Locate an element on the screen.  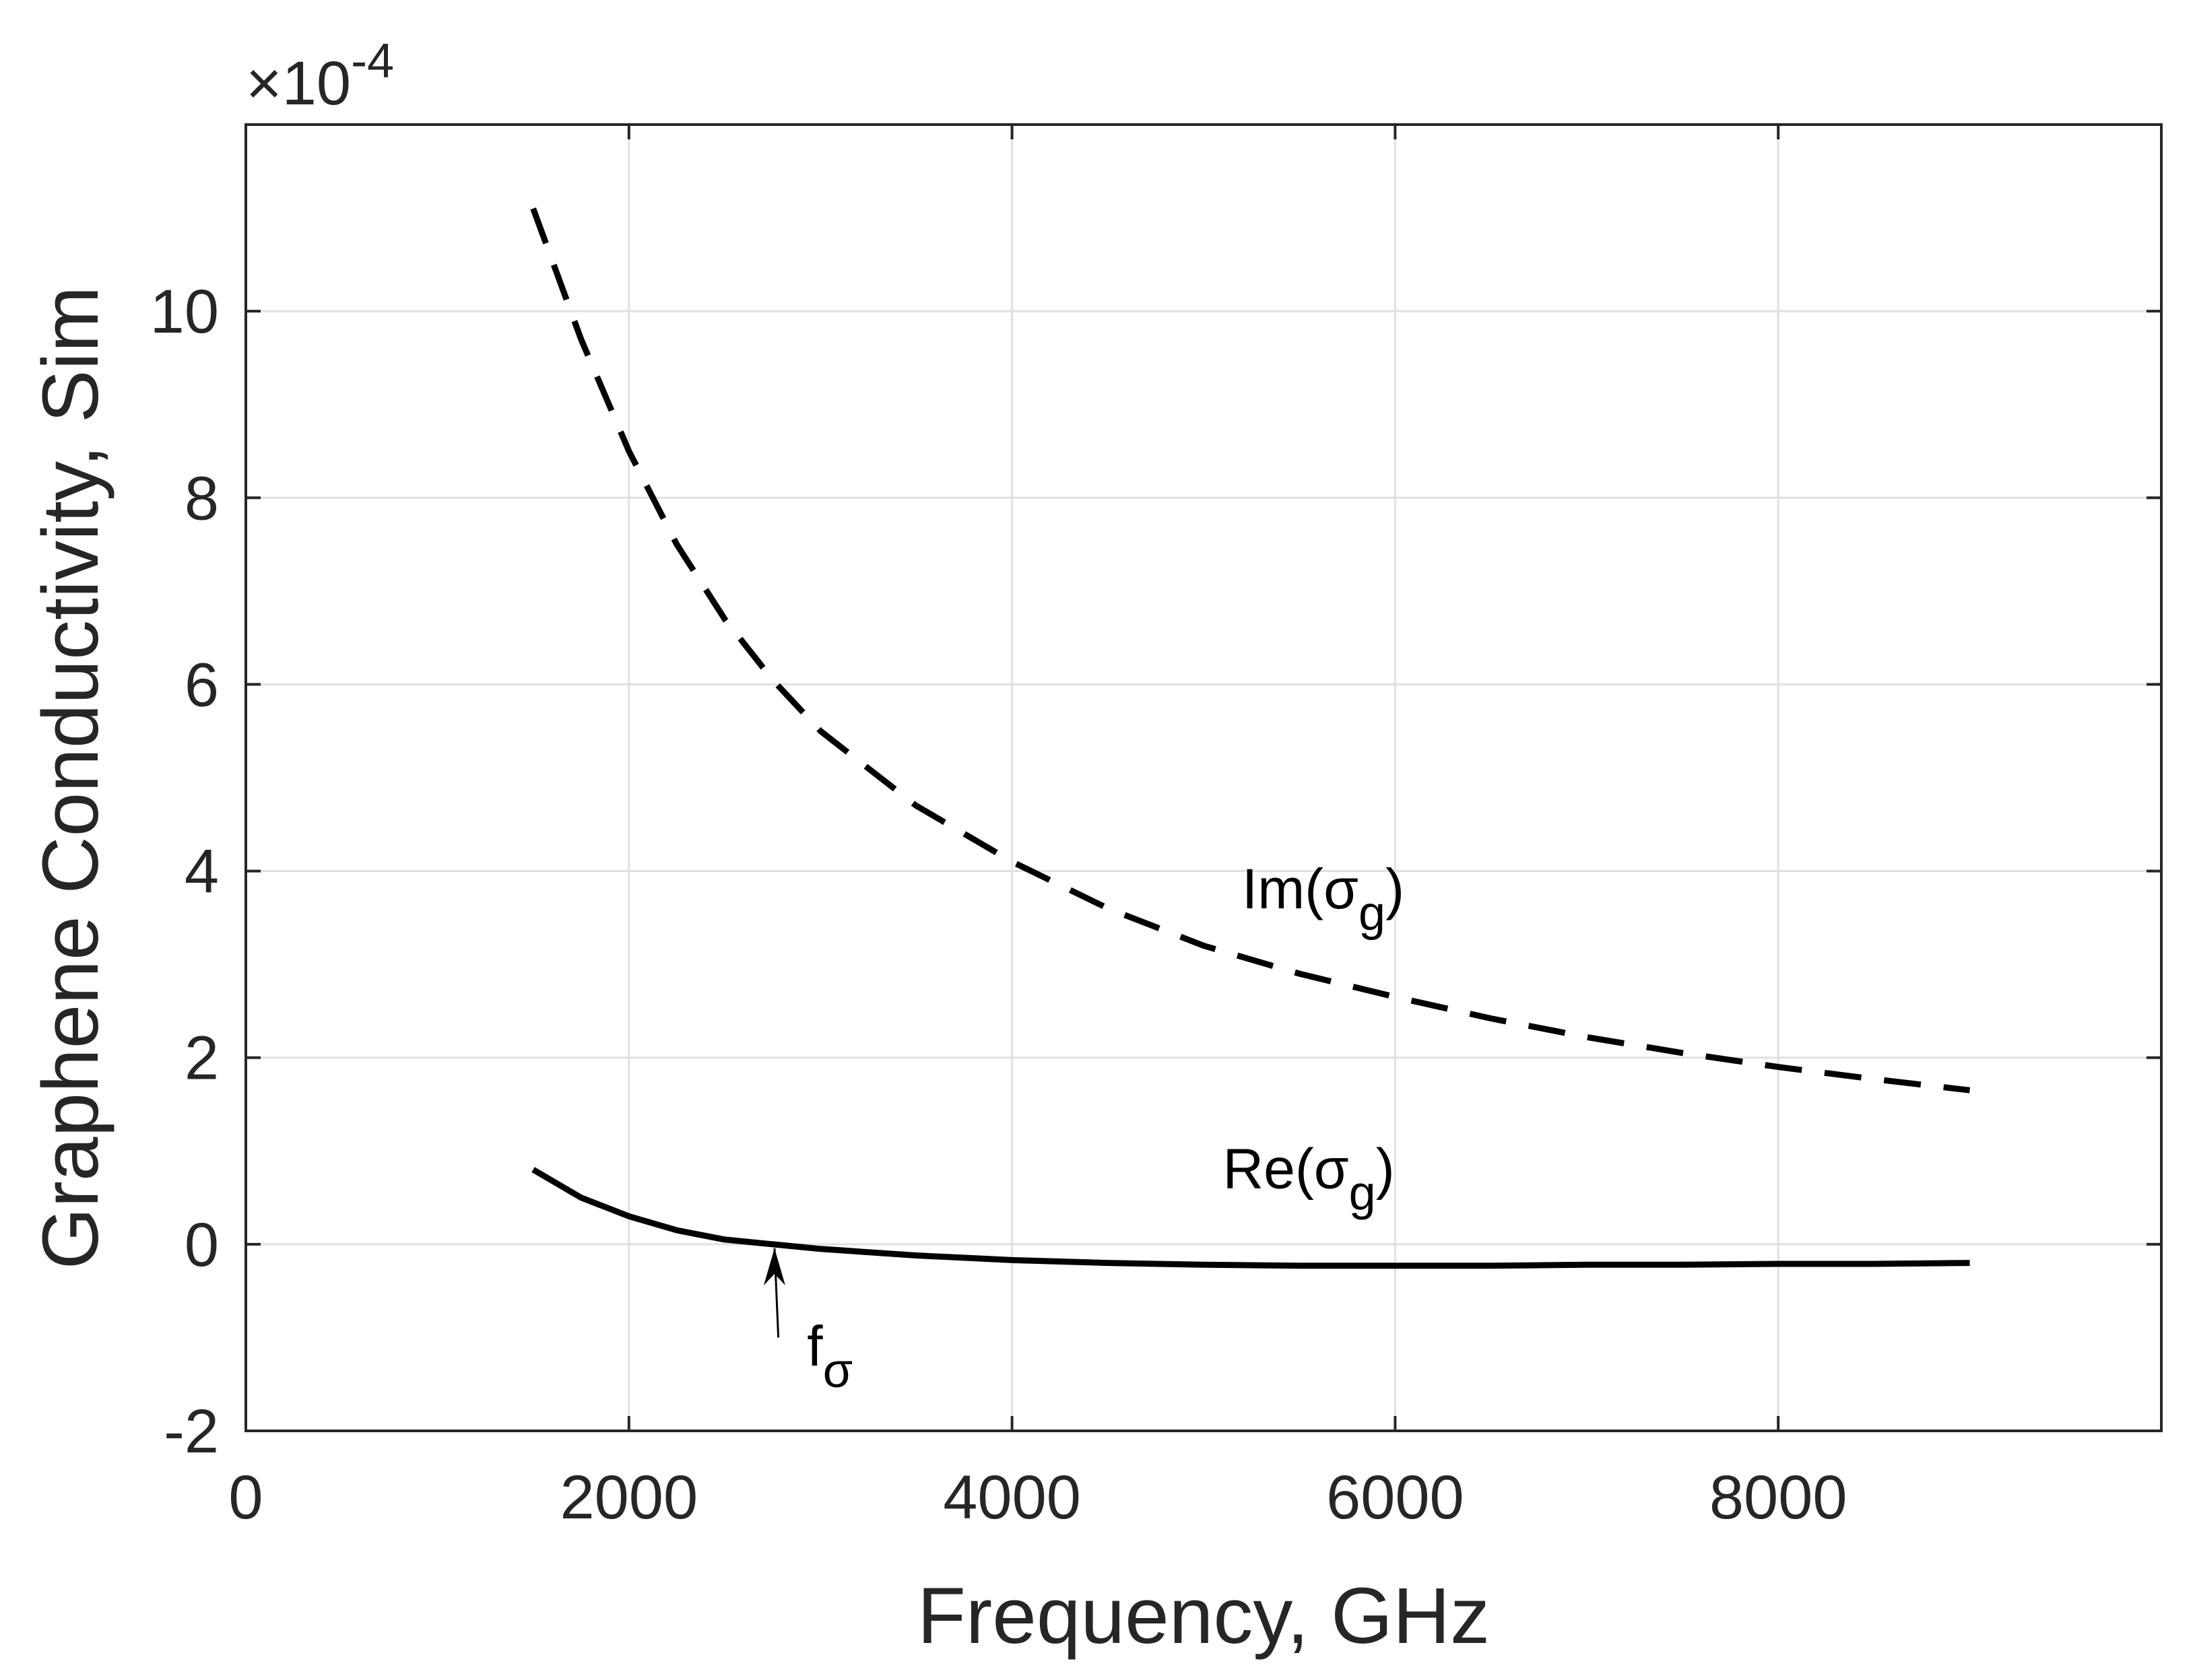
annotation-fsigma: fσ is located at coordinates (830, 1356).